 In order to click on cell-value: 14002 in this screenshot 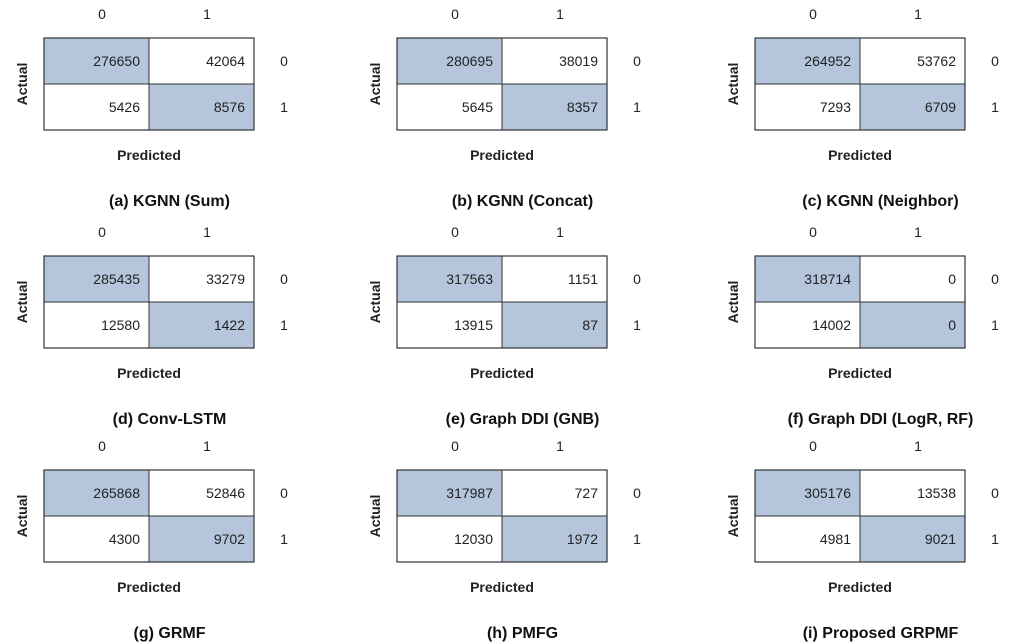, I will do `click(831, 325)`.